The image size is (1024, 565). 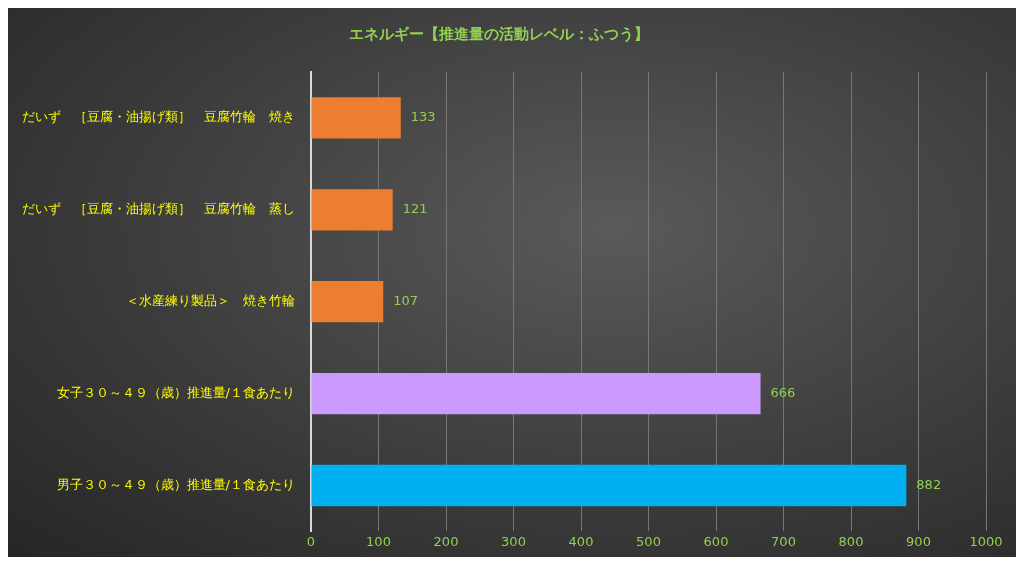 What do you see at coordinates (581, 541) in the screenshot?
I see `x-tick-label: 400` at bounding box center [581, 541].